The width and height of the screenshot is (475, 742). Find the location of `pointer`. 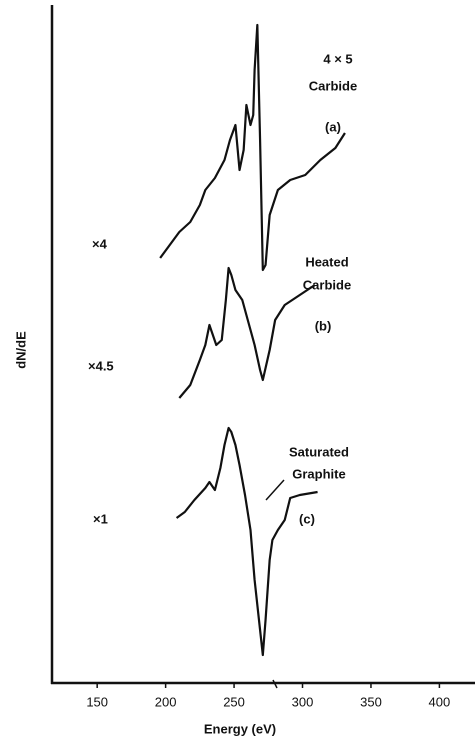

pointer is located at coordinates (275, 490).